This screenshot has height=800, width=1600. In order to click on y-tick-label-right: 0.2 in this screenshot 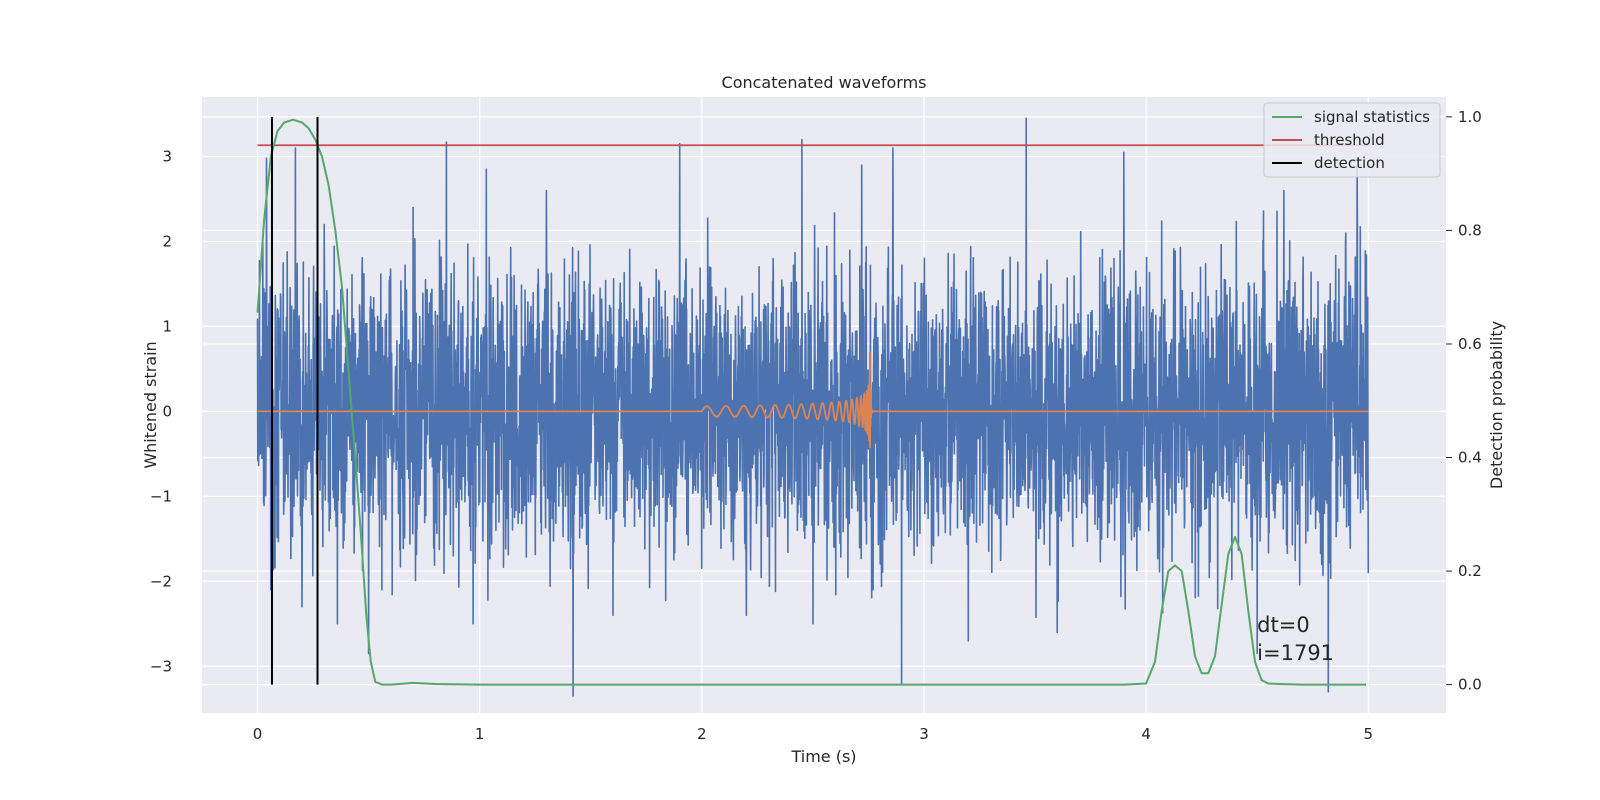, I will do `click(1470, 571)`.